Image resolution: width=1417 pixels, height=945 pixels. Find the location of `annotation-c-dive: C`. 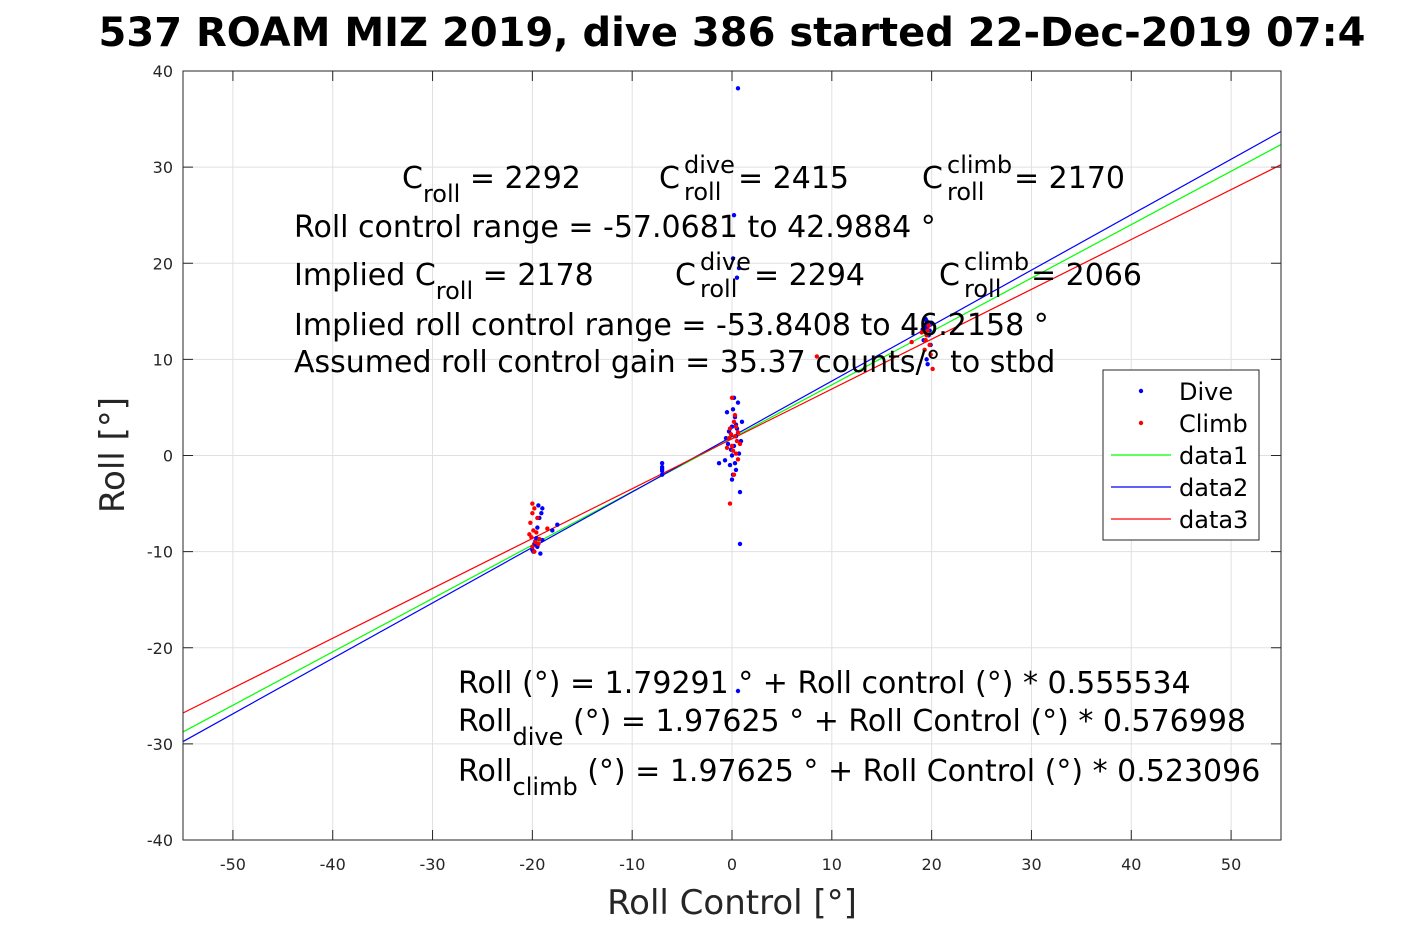

annotation-c-dive: C is located at coordinates (669, 178).